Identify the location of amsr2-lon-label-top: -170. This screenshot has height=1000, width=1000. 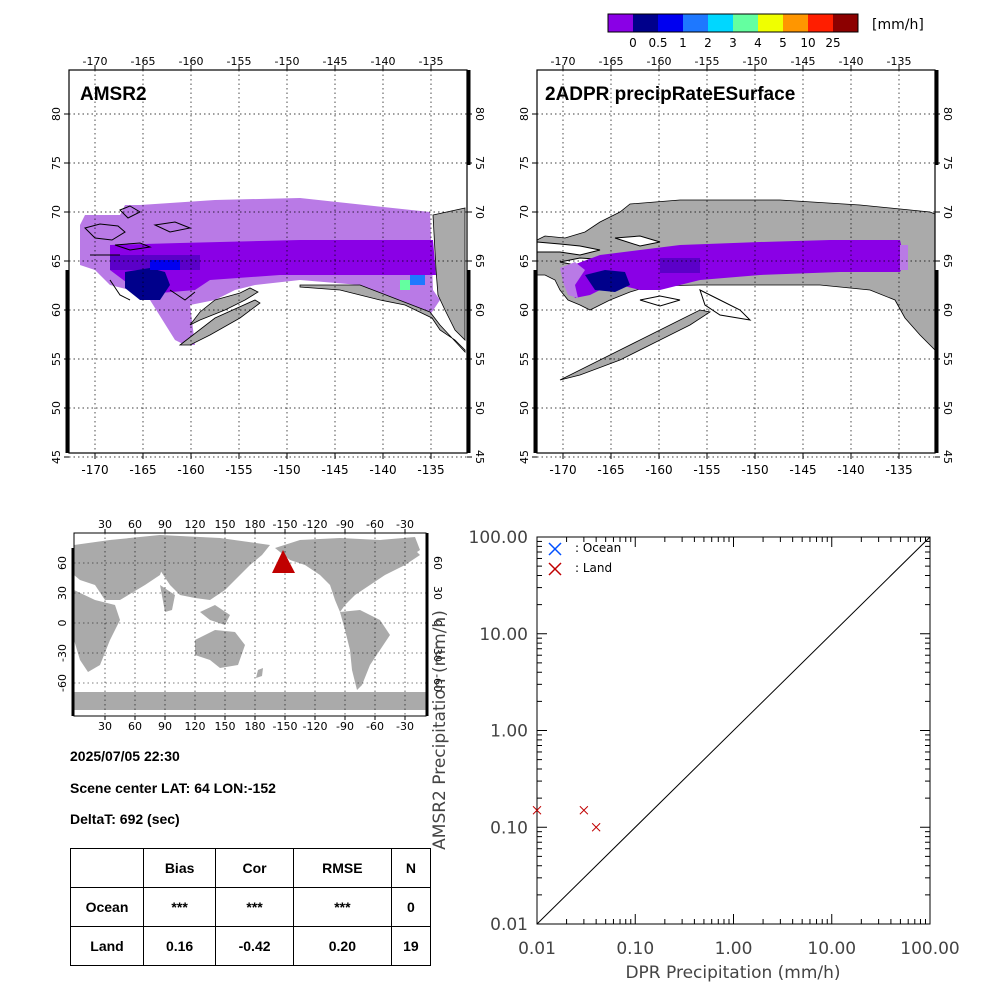
(95, 61).